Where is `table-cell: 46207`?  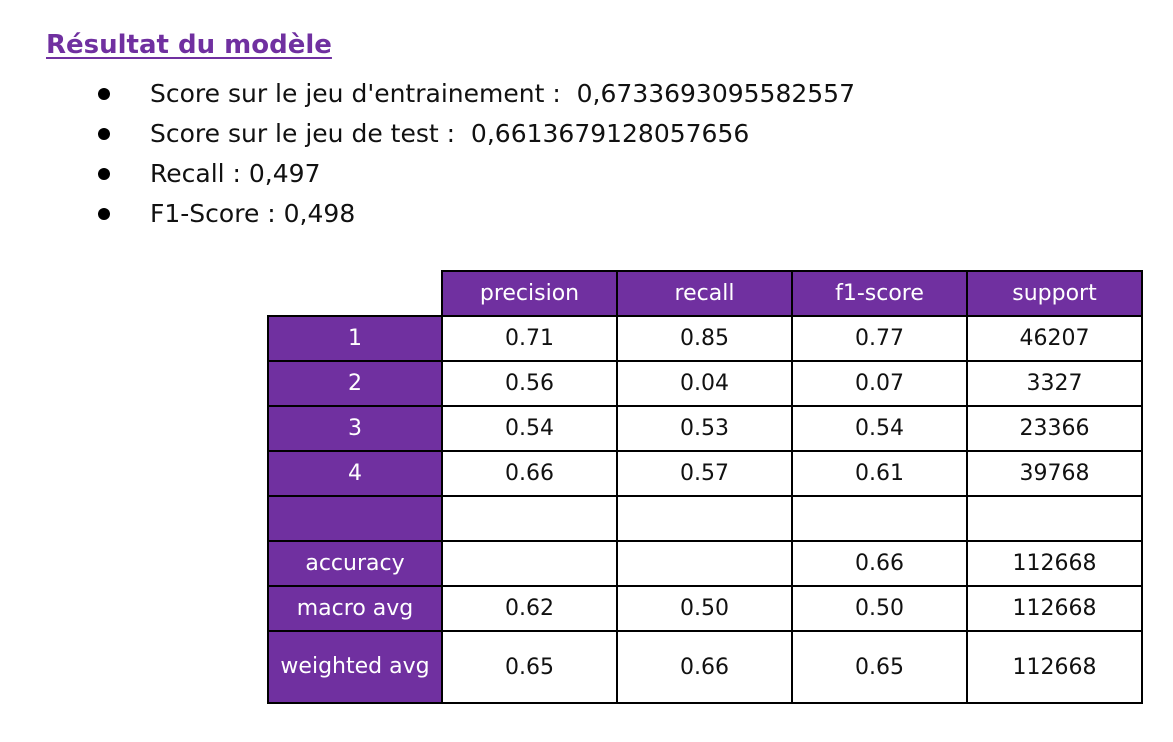 table-cell: 46207 is located at coordinates (1054, 338).